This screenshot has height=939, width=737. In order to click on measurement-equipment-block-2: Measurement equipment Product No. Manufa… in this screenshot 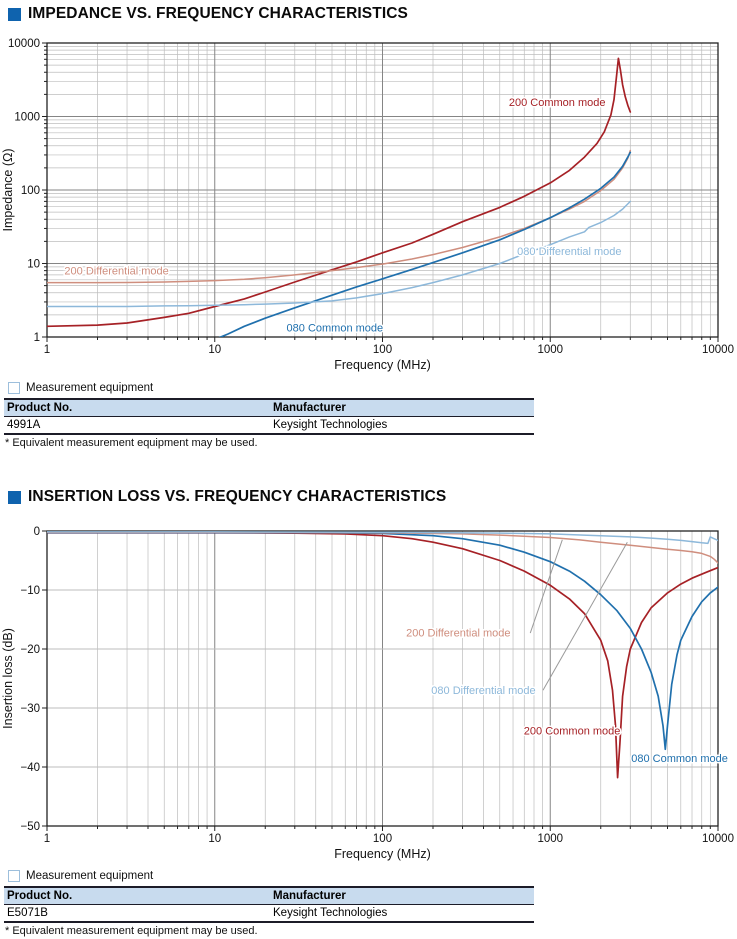, I will do `click(269, 903)`.